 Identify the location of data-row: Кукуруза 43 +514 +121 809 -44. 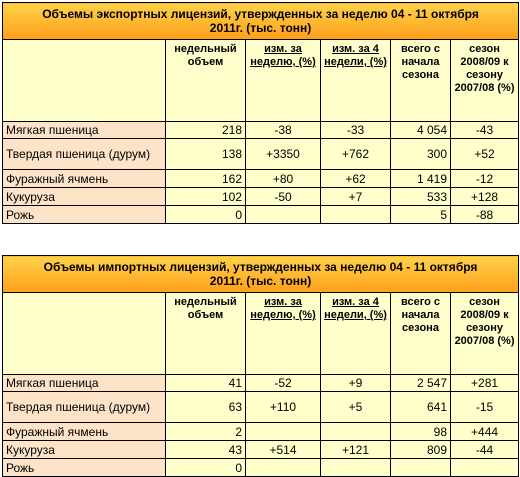
(261, 449).